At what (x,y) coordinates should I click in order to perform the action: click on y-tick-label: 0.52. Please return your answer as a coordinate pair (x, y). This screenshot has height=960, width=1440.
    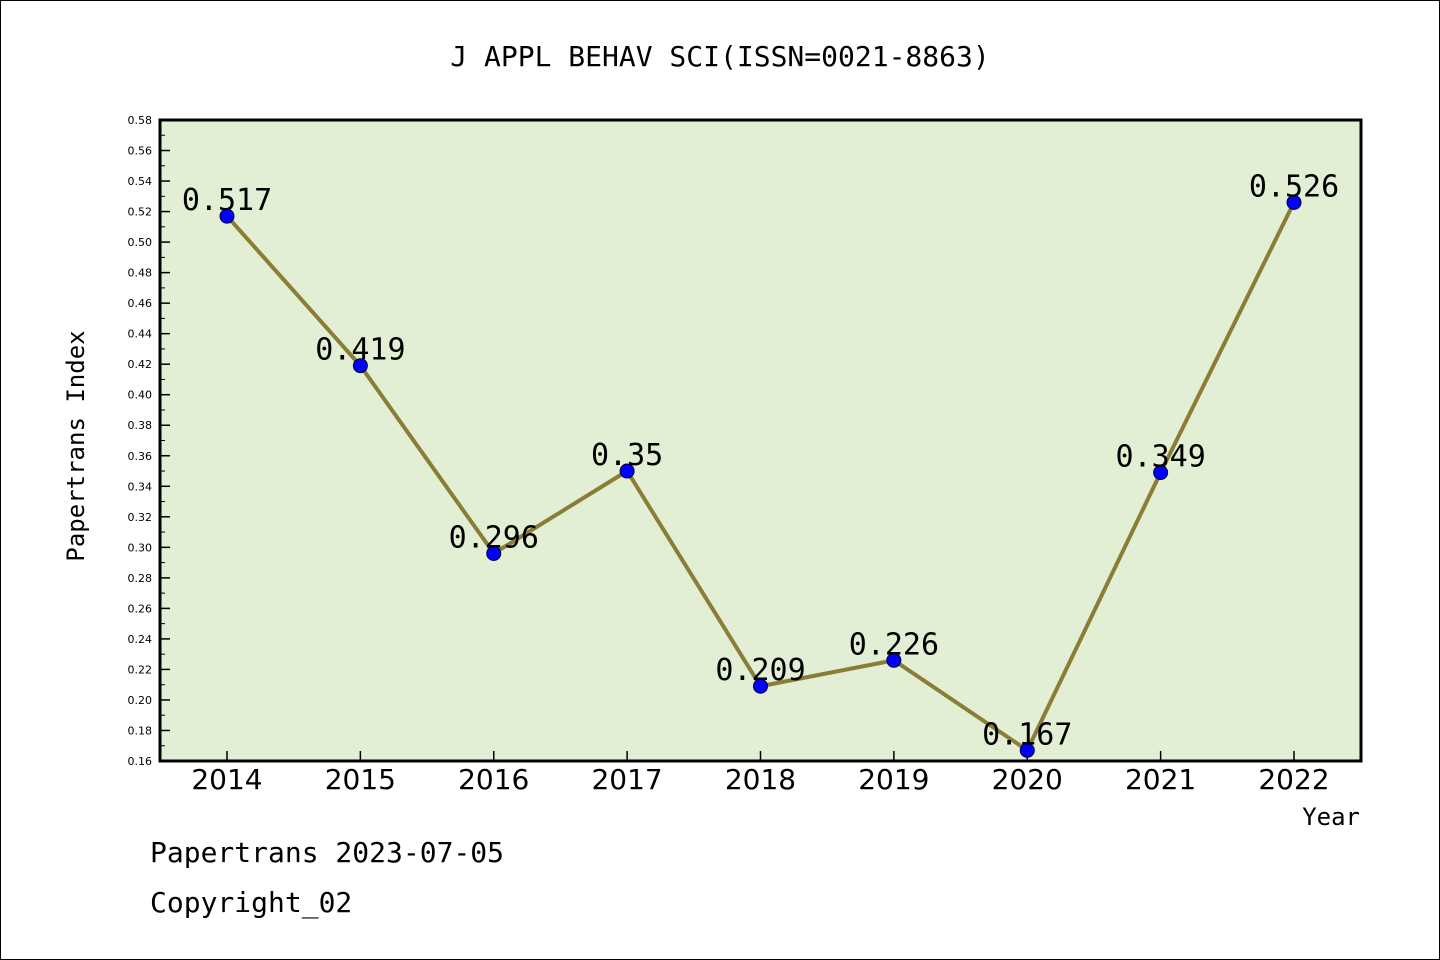
    Looking at the image, I should click on (140, 212).